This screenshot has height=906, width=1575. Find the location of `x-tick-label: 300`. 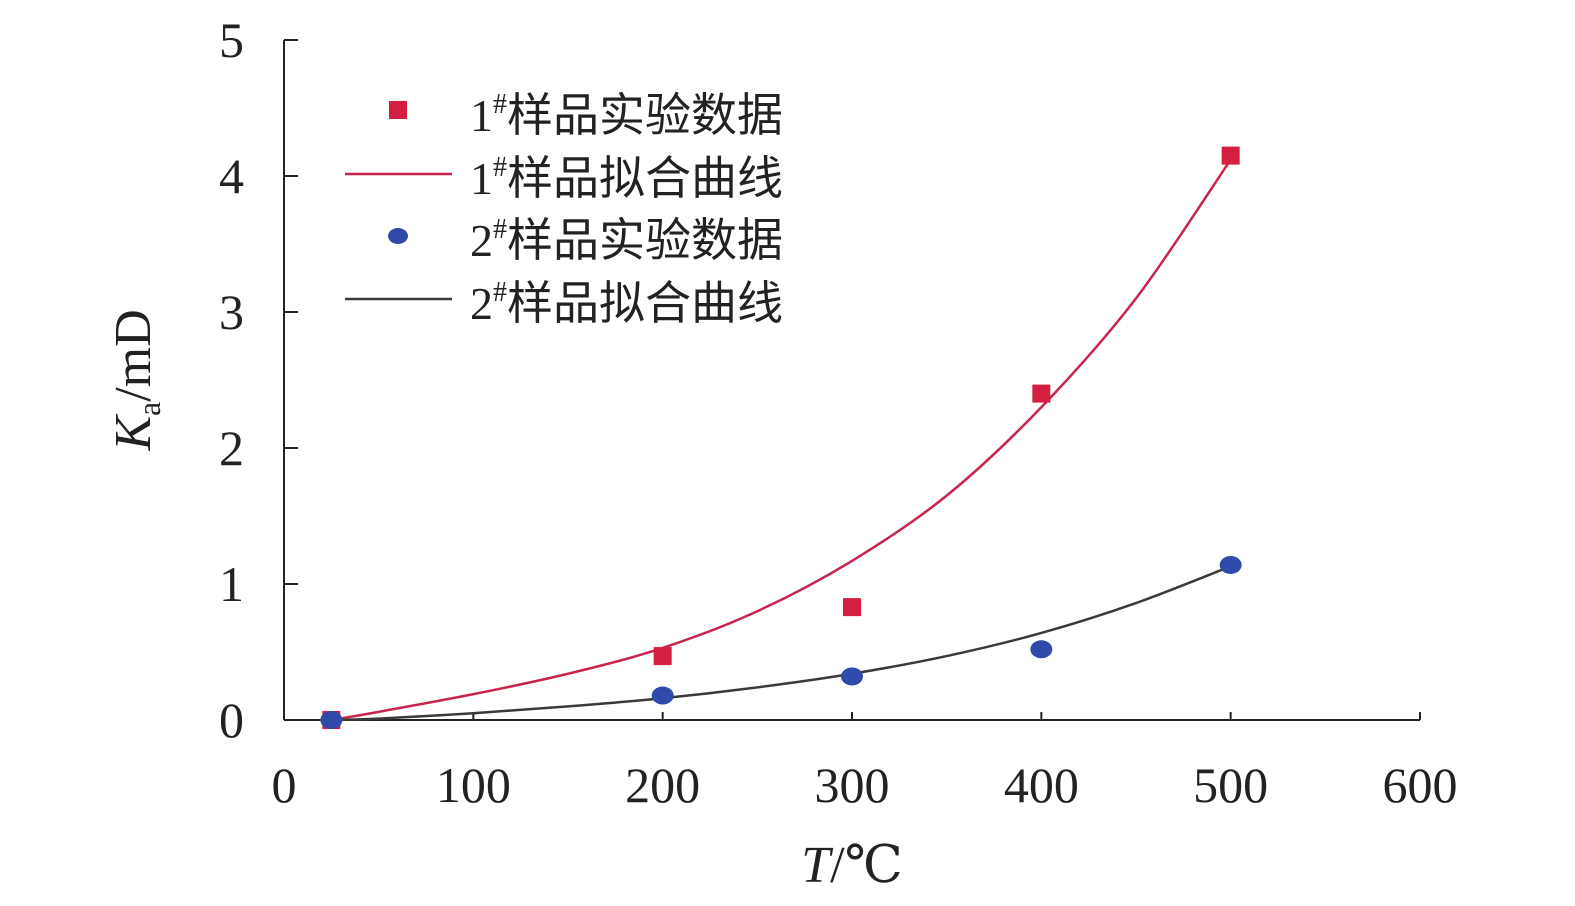

x-tick-label: 300 is located at coordinates (852, 785).